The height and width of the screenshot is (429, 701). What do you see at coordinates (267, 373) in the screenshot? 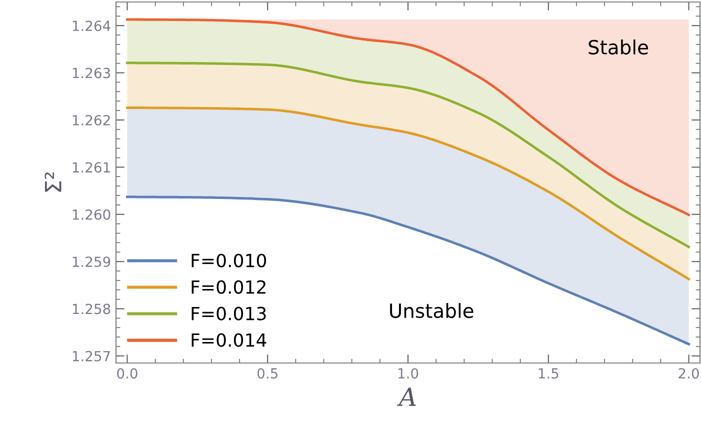
I see `x-tick-label: 0.5` at bounding box center [267, 373].